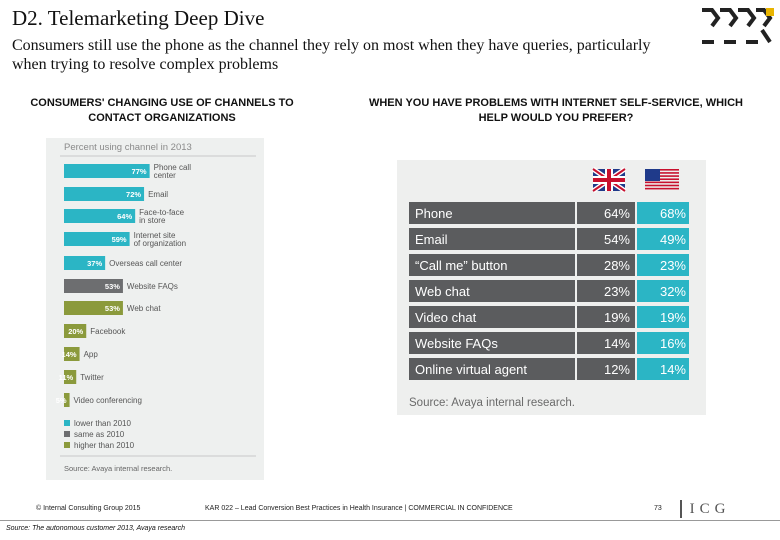 The image size is (780, 540). I want to click on uk-value: 28%, so click(617, 265).